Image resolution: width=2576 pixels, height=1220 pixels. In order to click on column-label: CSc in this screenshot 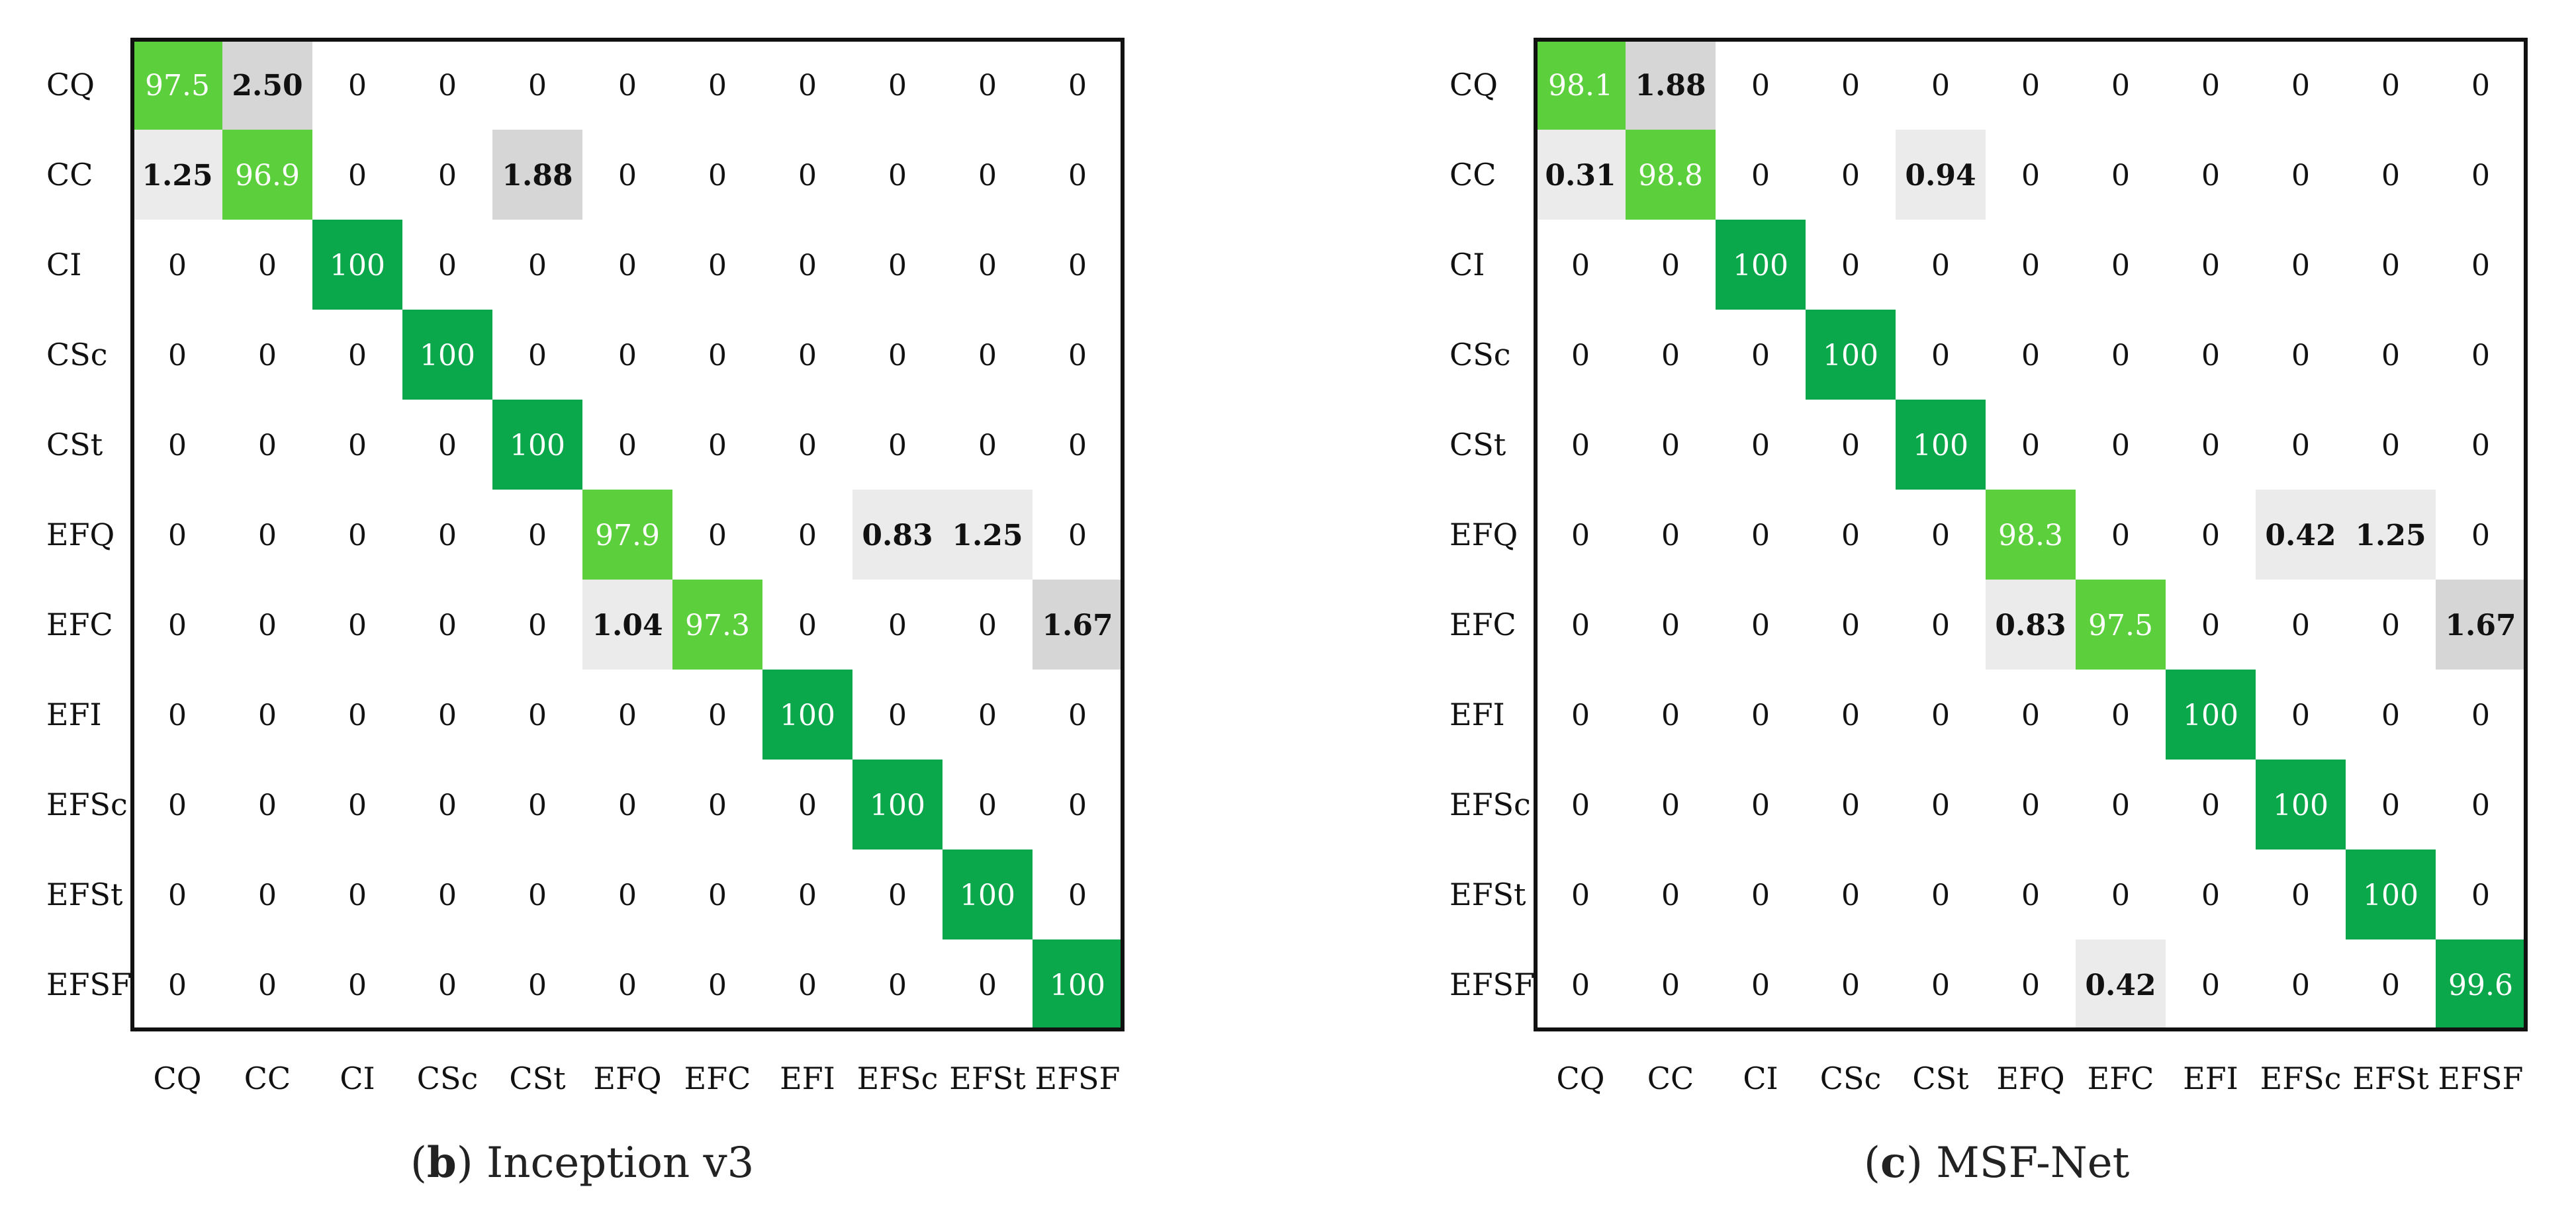, I will do `click(447, 1078)`.